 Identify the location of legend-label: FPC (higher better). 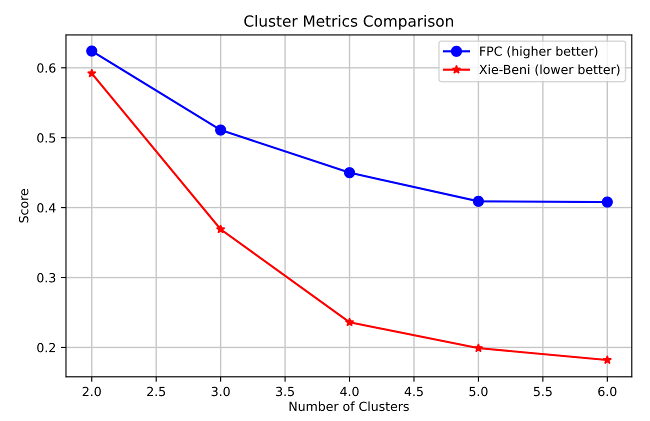
(539, 52).